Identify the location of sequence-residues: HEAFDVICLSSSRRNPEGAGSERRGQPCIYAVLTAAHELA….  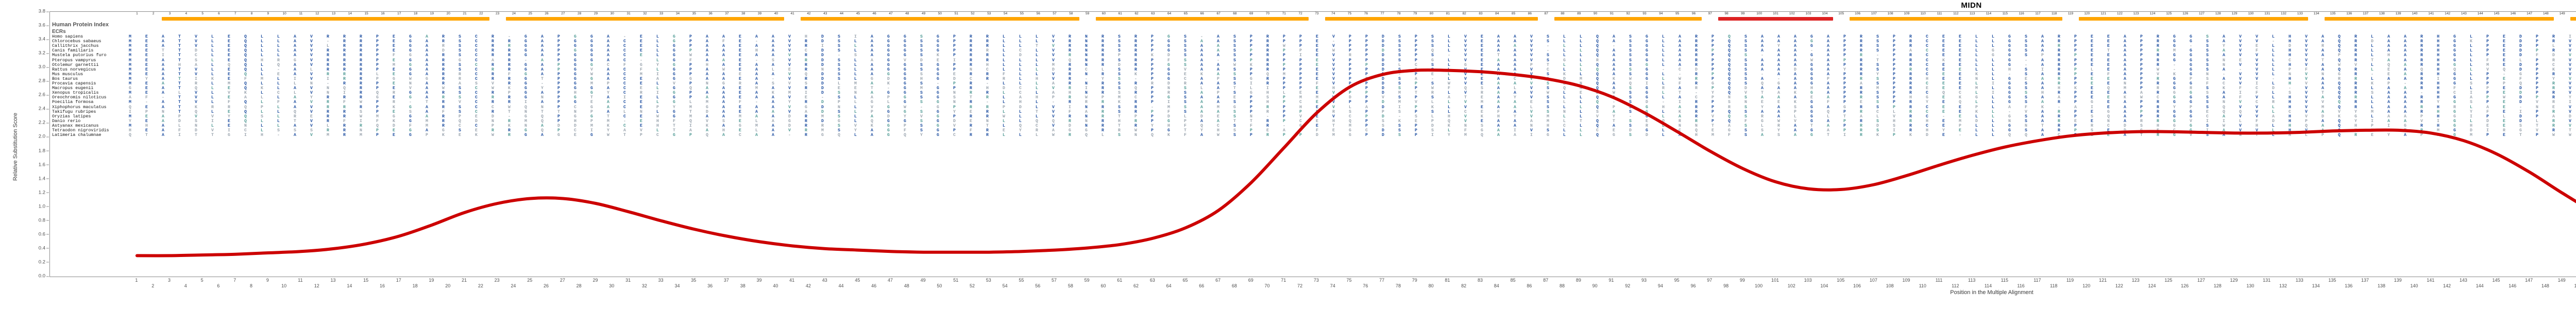
(1350, 130).